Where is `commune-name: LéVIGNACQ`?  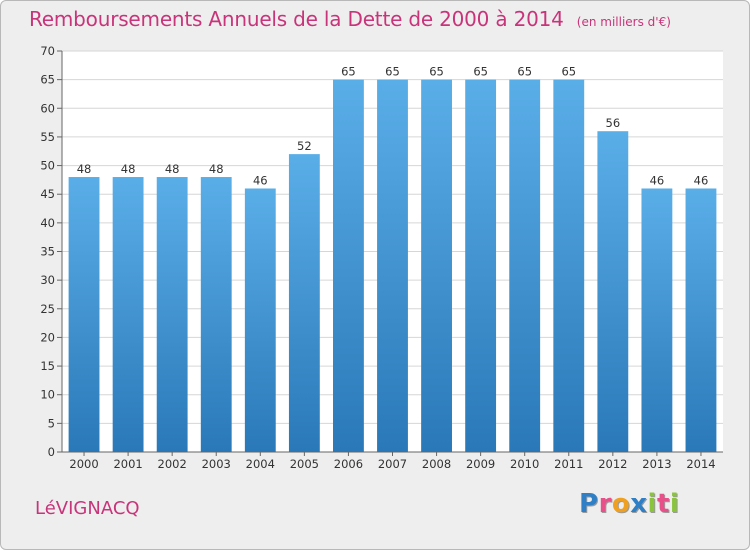 commune-name: LéVIGNACQ is located at coordinates (87, 508).